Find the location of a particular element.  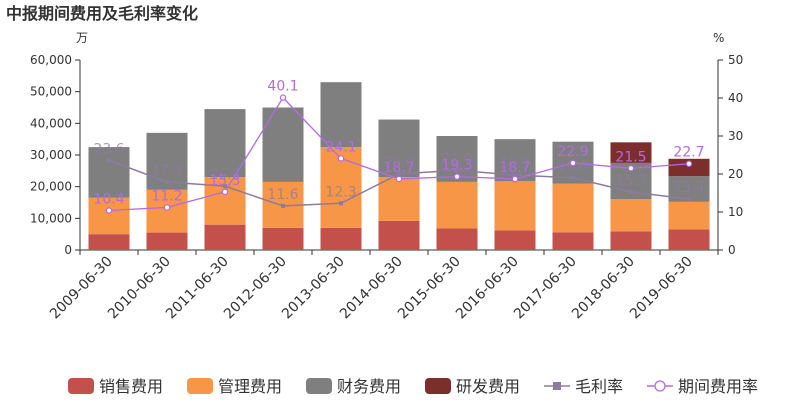

right-tick-label: 50 is located at coordinates (735, 60).